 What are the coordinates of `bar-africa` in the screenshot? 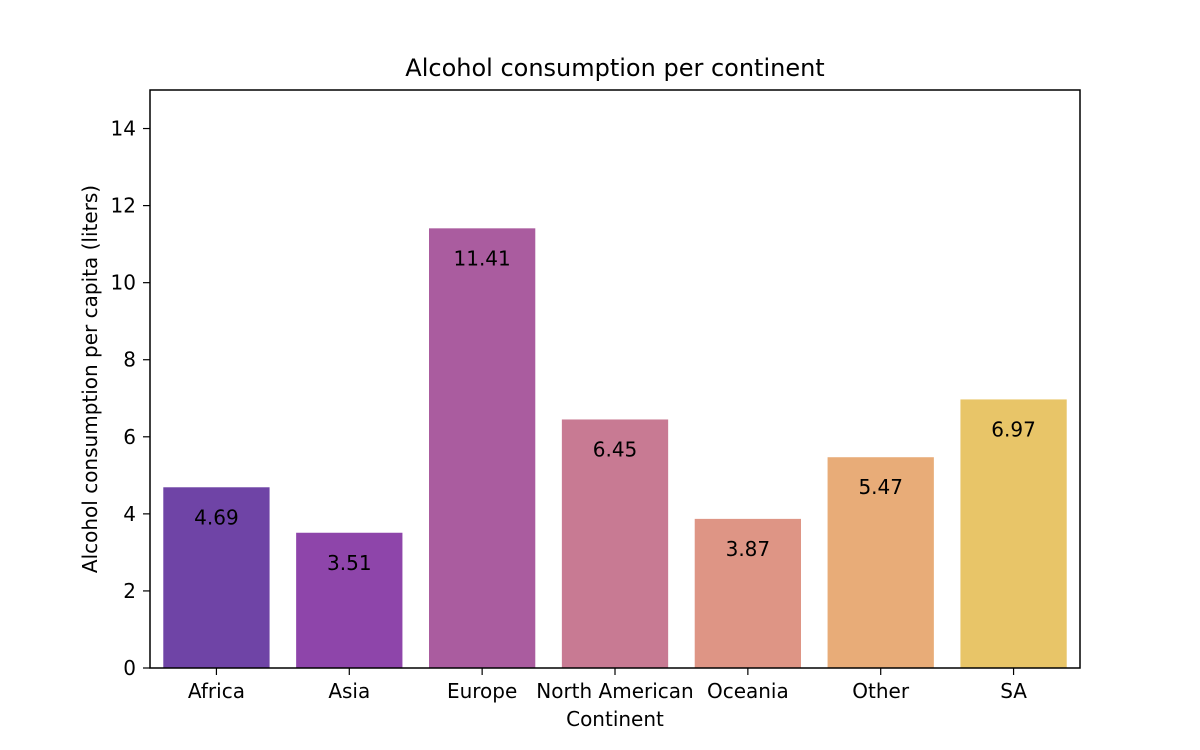 It's located at (216, 577).